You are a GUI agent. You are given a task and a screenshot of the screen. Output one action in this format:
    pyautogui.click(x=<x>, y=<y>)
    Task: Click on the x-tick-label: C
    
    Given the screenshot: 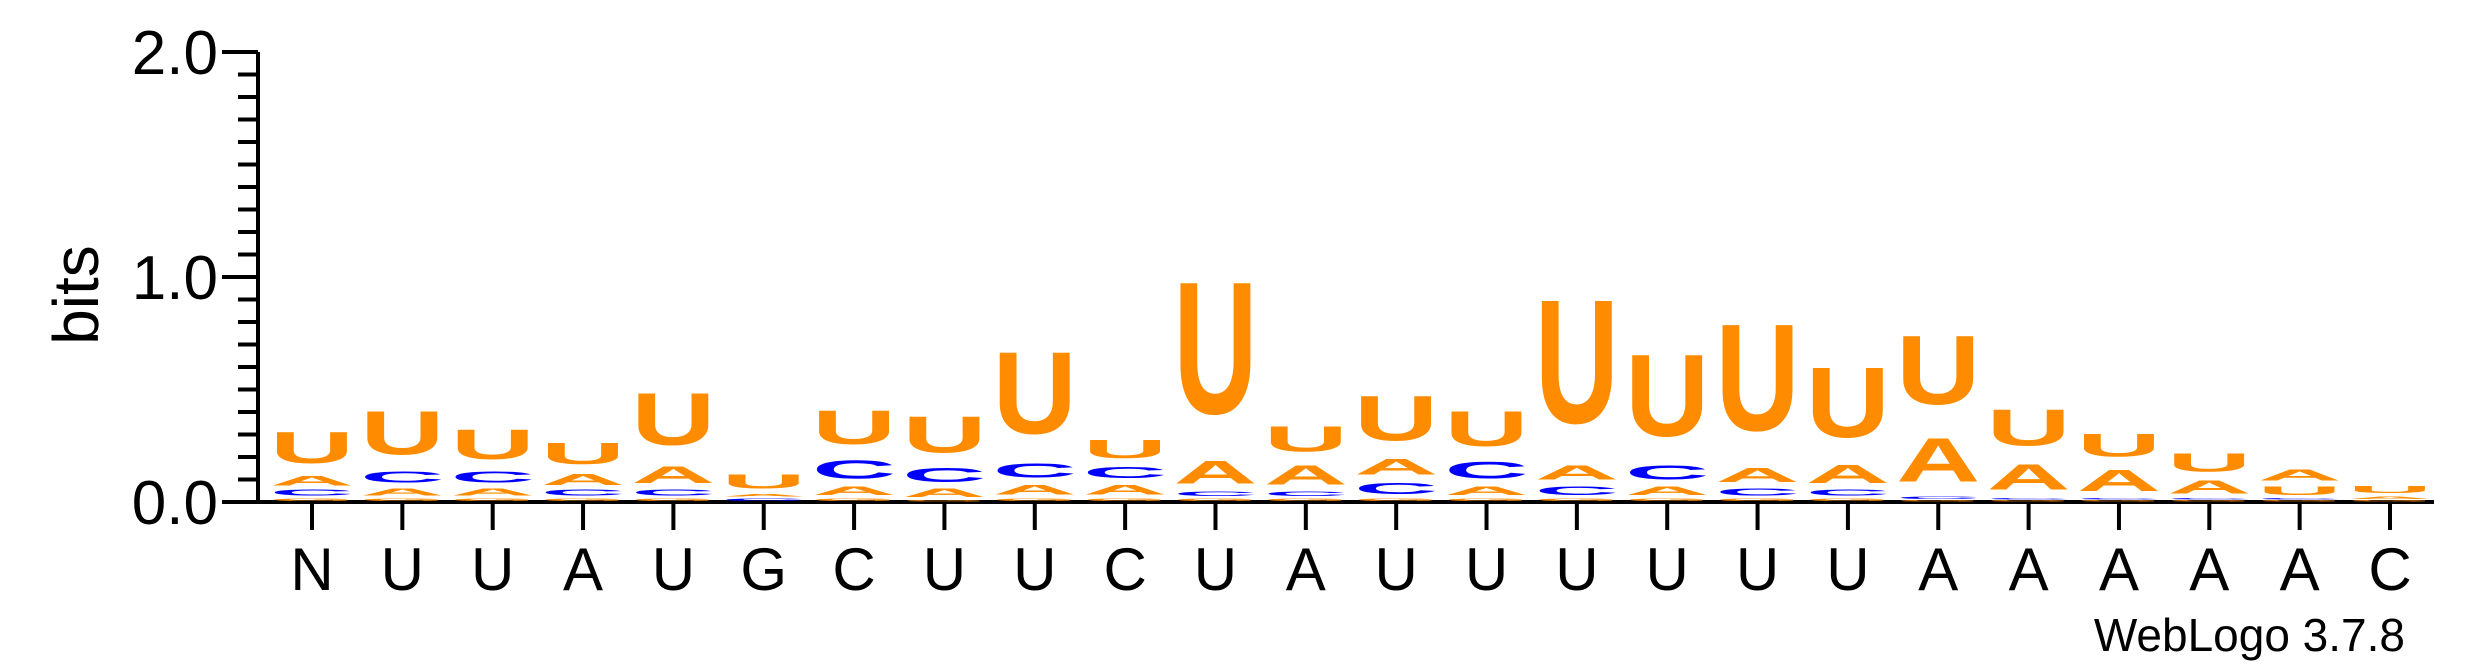 What is the action you would take?
    pyautogui.click(x=2389, y=569)
    